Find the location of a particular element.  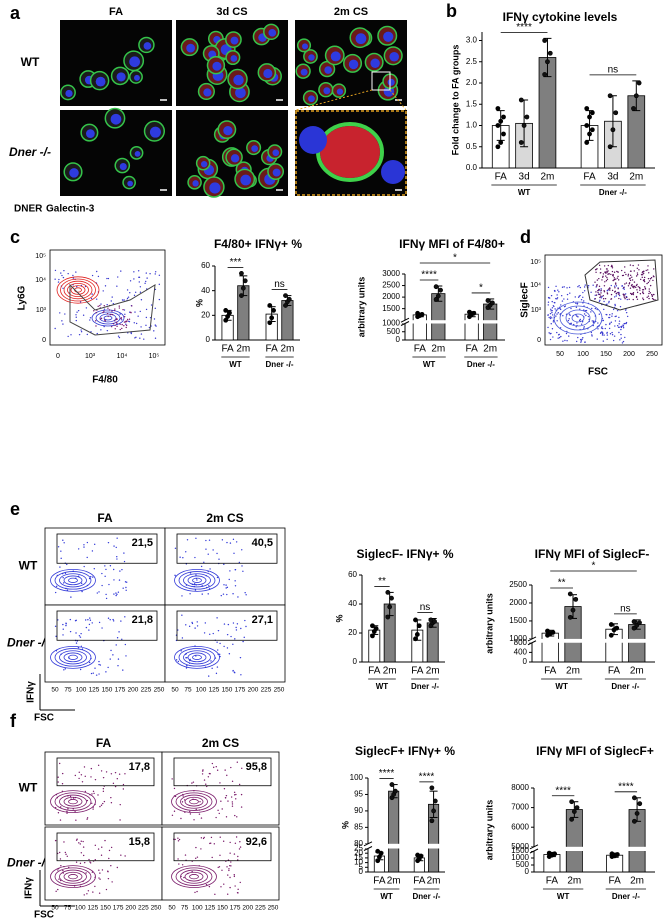

x-tick-label: 50 is located at coordinates (175, 690).